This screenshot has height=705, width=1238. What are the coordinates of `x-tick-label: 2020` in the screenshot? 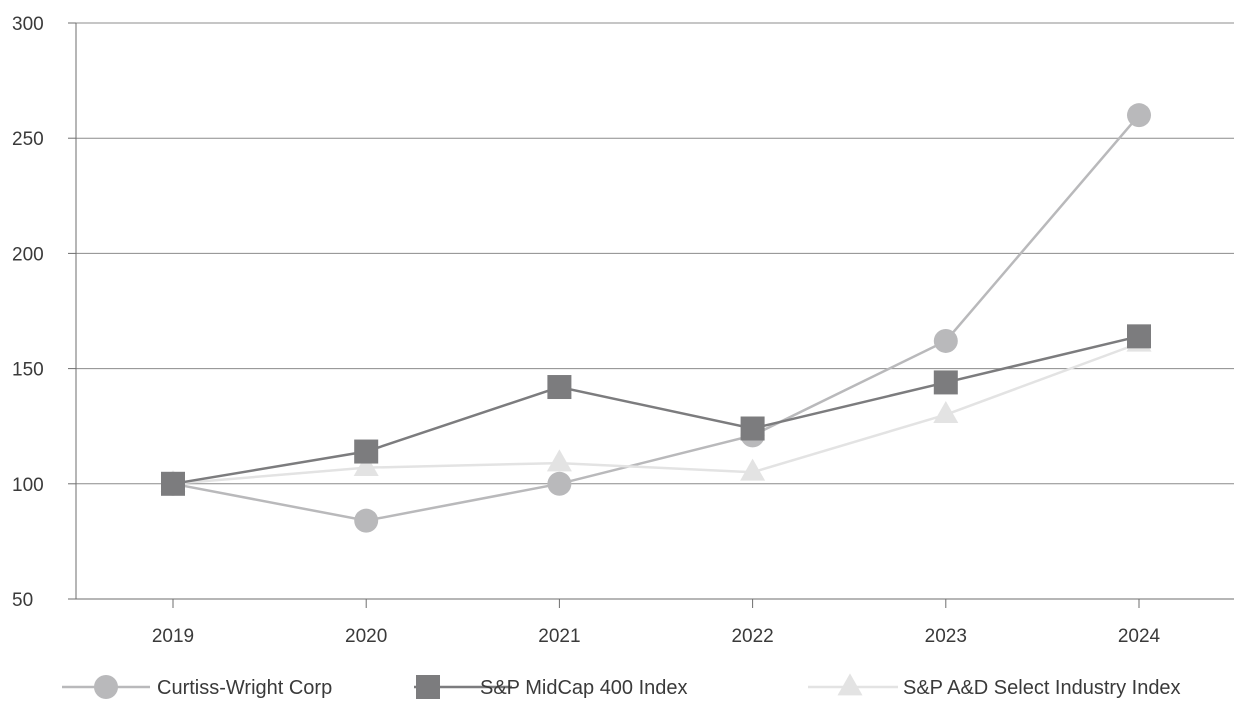 It's located at (366, 636).